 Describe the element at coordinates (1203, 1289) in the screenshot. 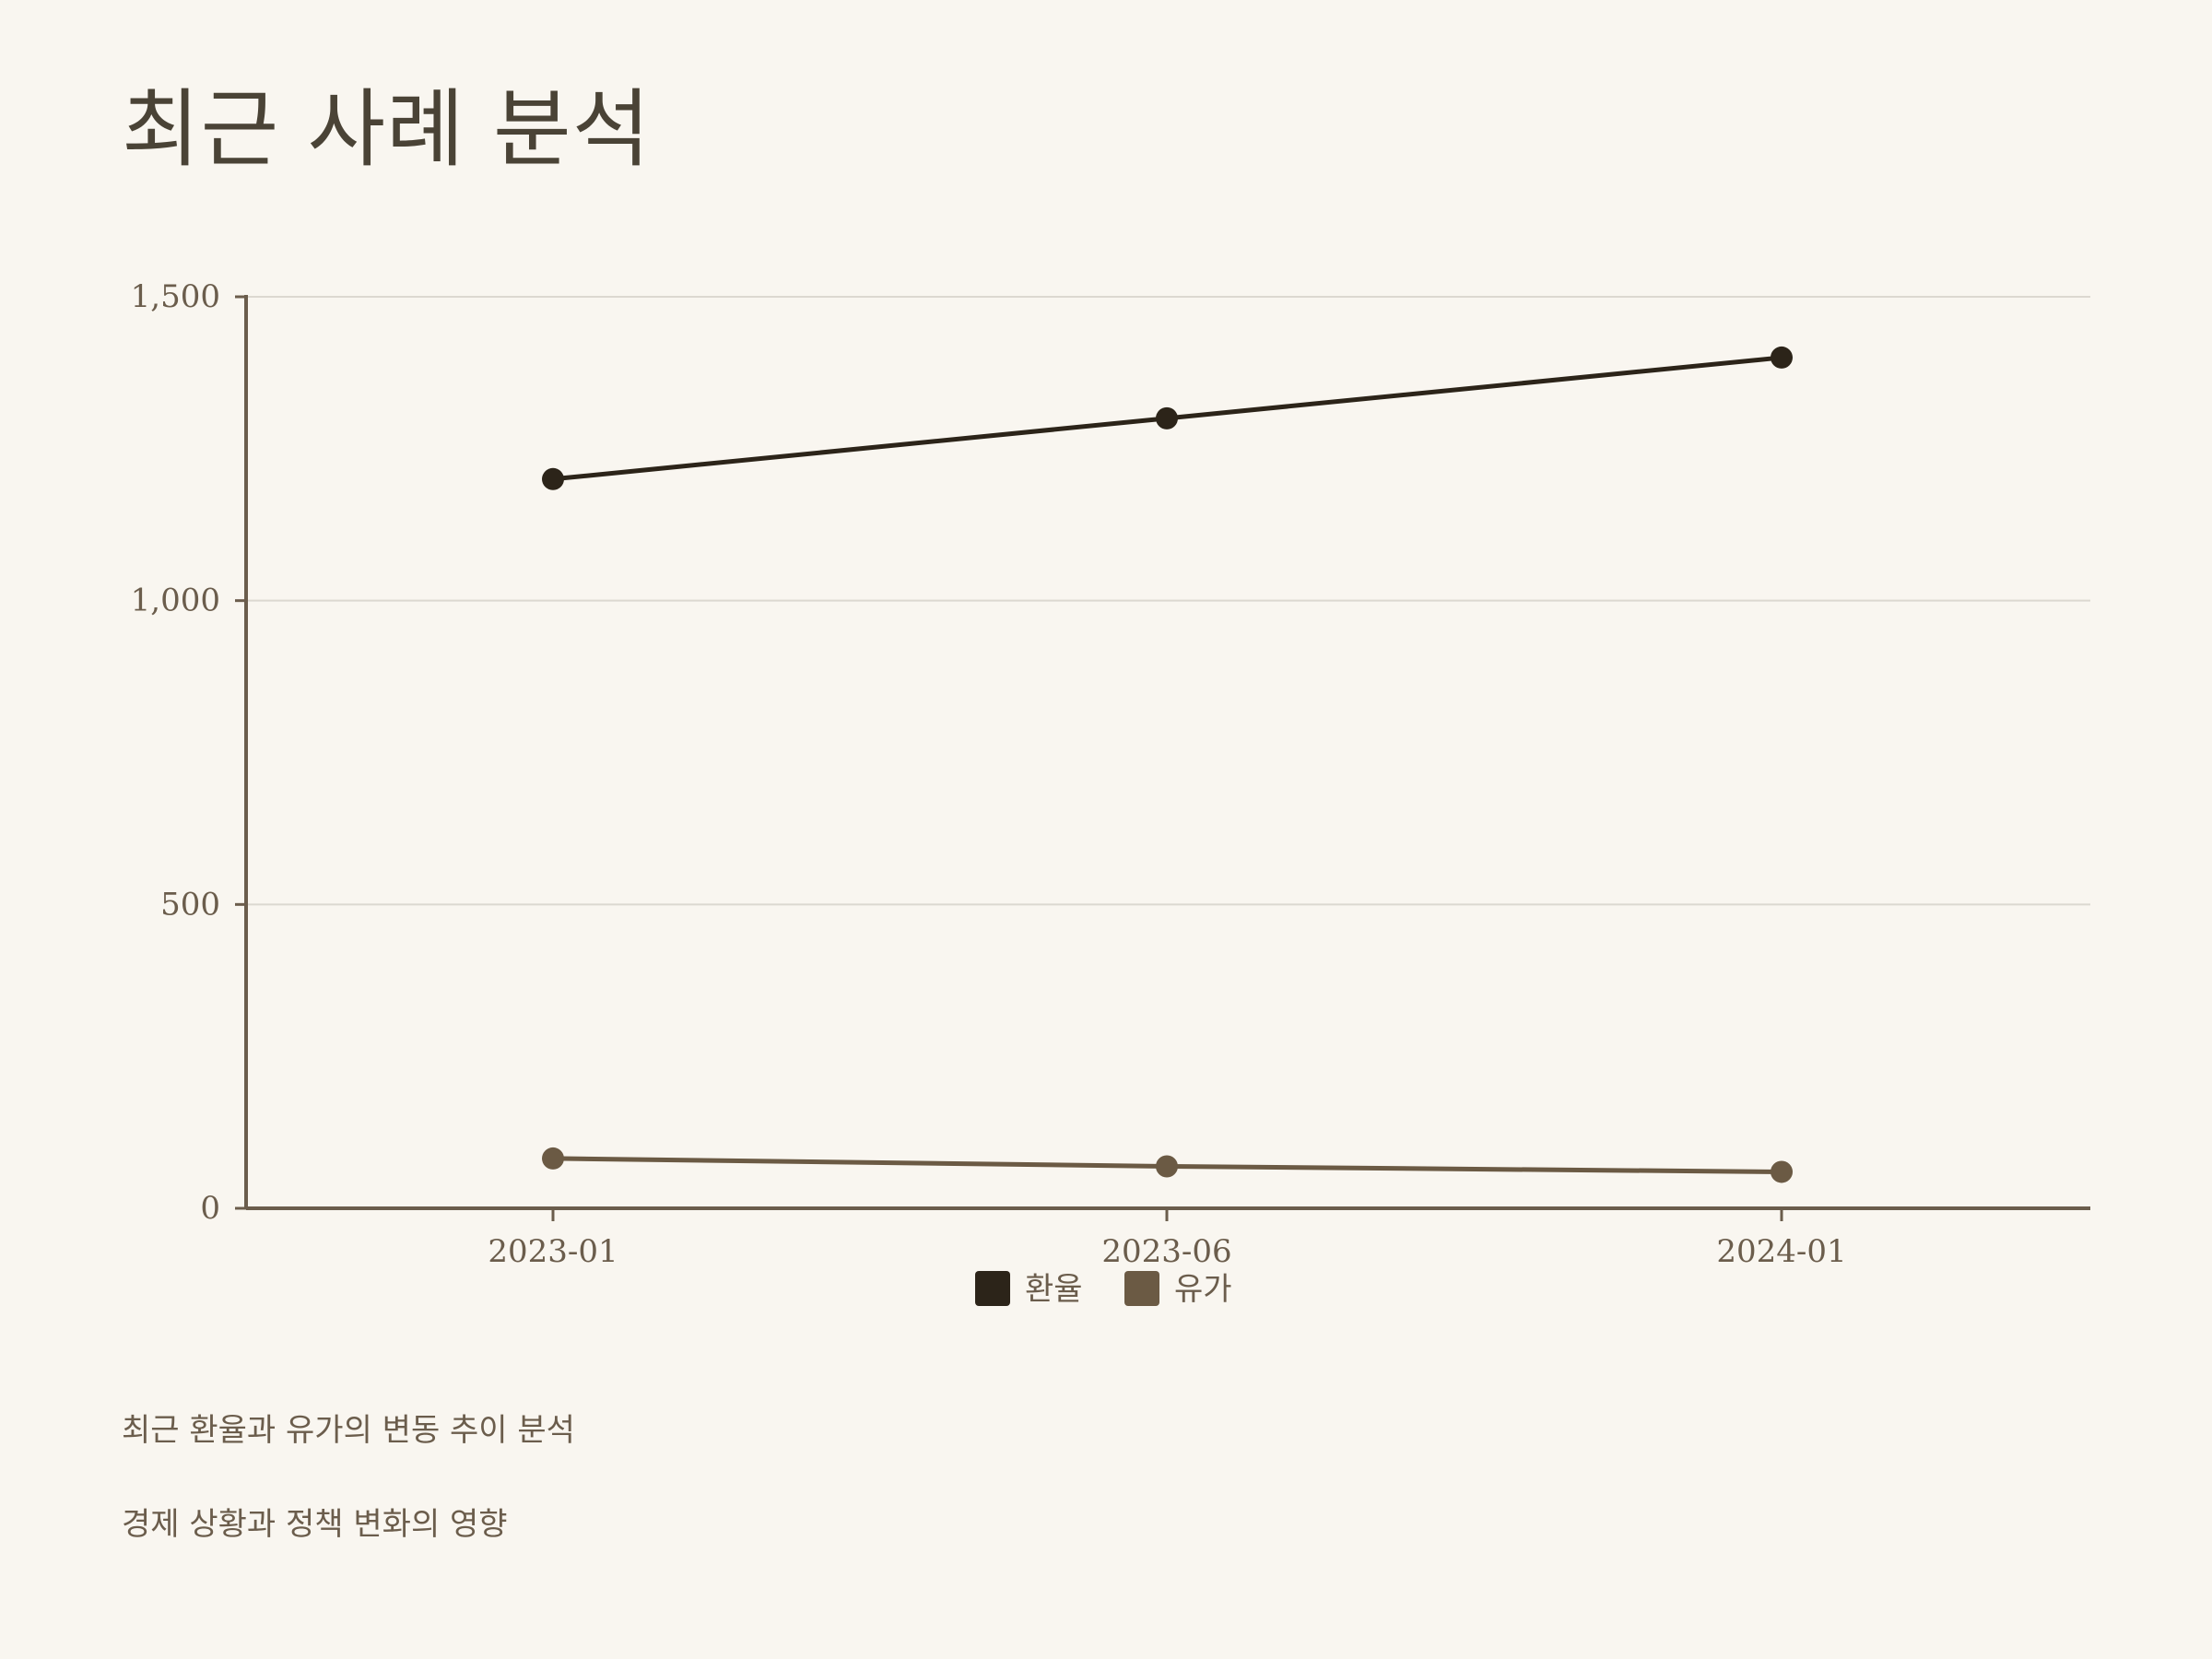

I see `legend-label: 유가` at that location.